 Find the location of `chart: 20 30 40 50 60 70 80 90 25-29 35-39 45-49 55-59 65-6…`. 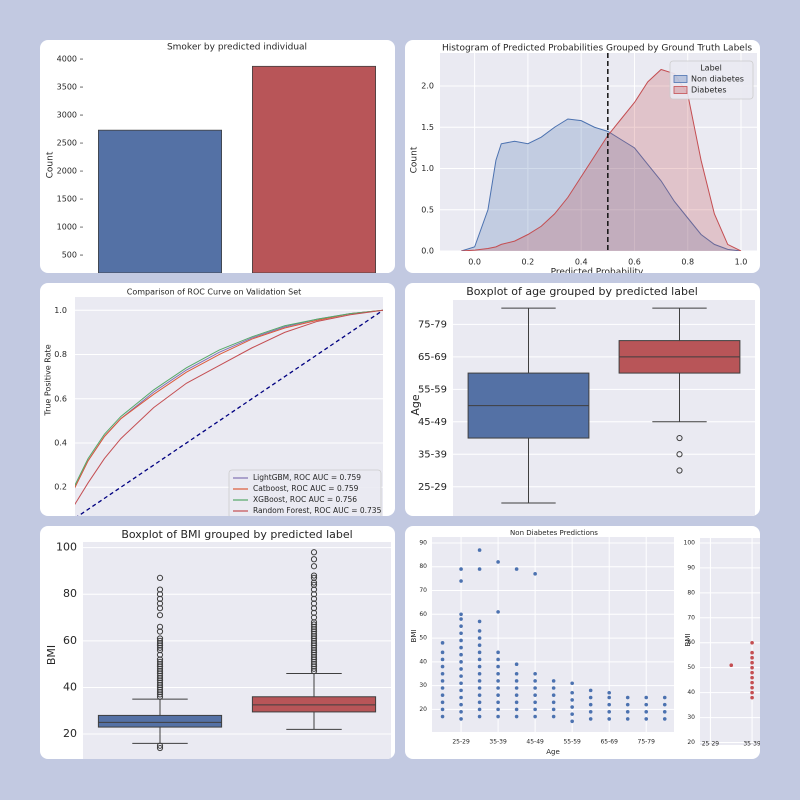

chart: 20 30 40 50 60 70 80 90 25-29 35-39 45-49 55-59 65-6… is located at coordinates (542, 642).